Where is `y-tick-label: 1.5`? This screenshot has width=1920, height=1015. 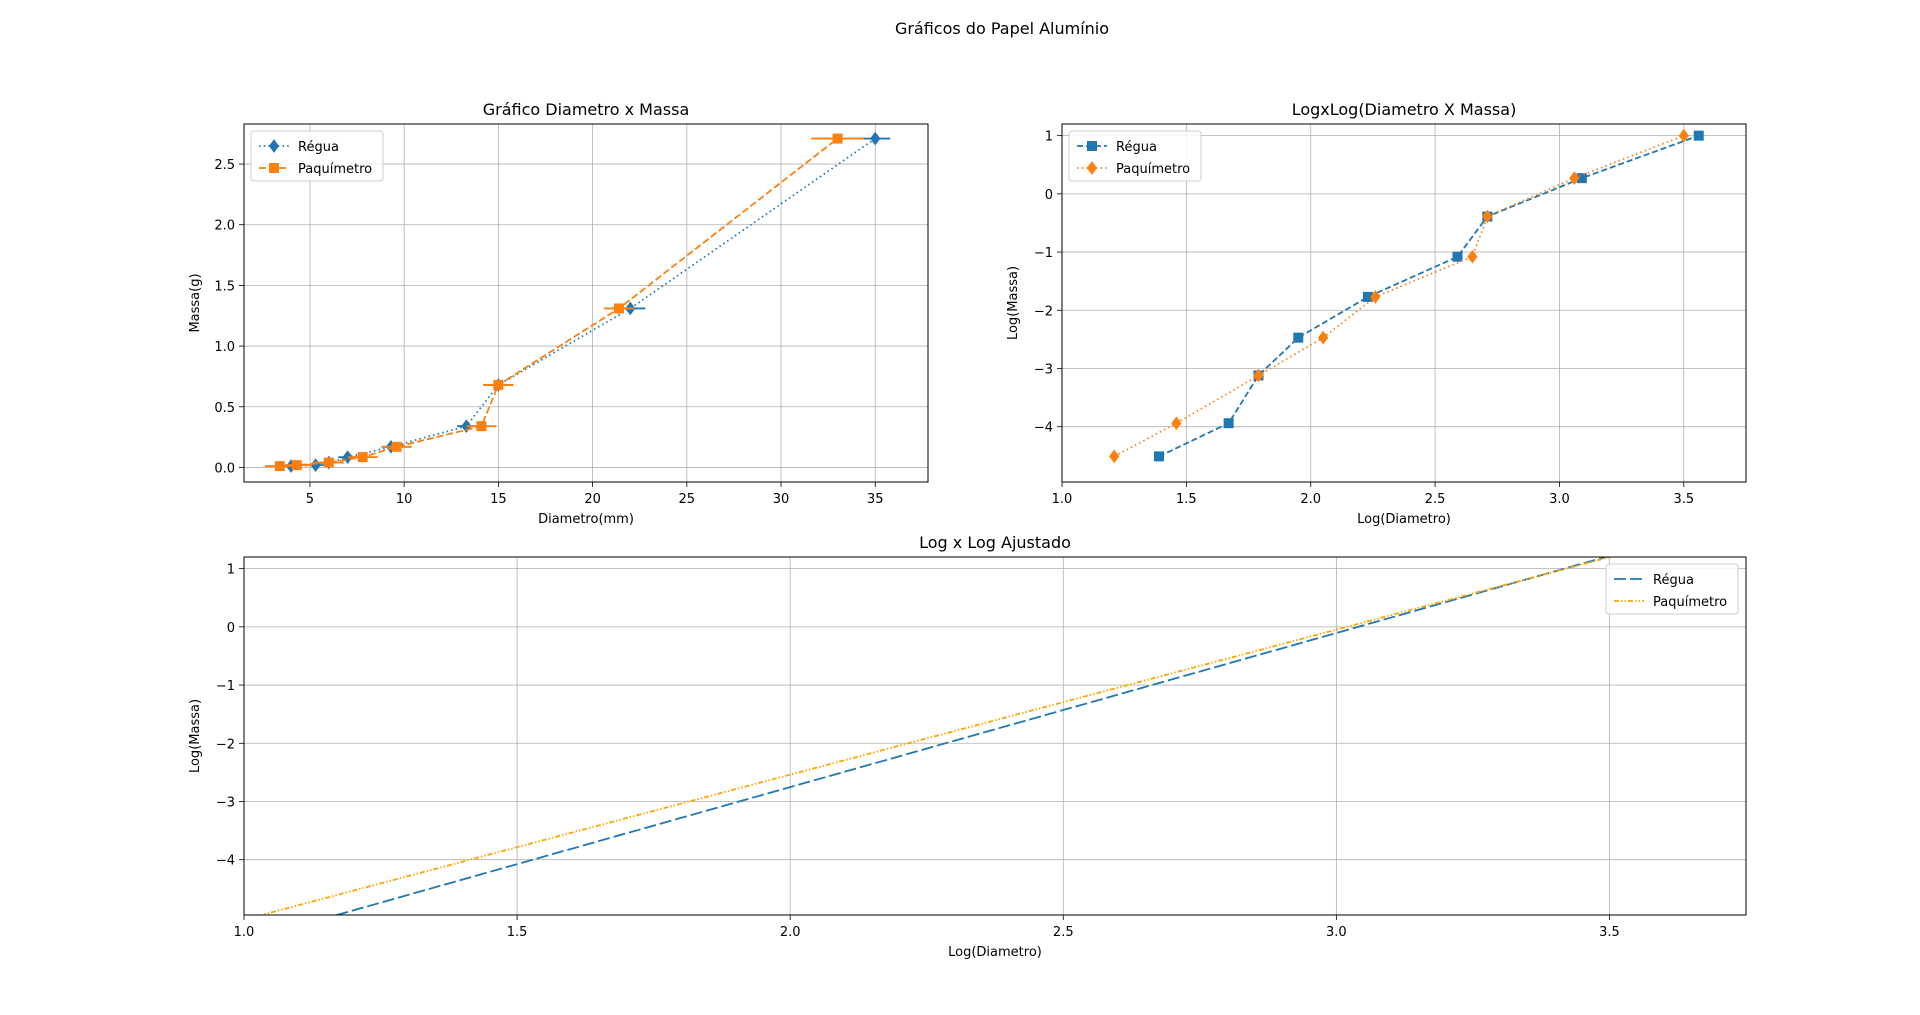
y-tick-label: 1.5 is located at coordinates (224, 286).